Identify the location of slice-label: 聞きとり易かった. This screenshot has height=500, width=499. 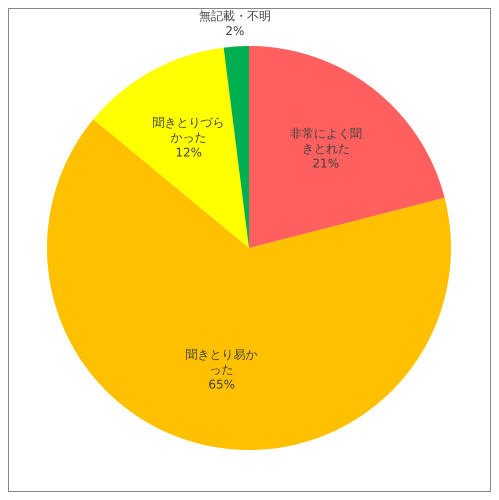
(222, 362).